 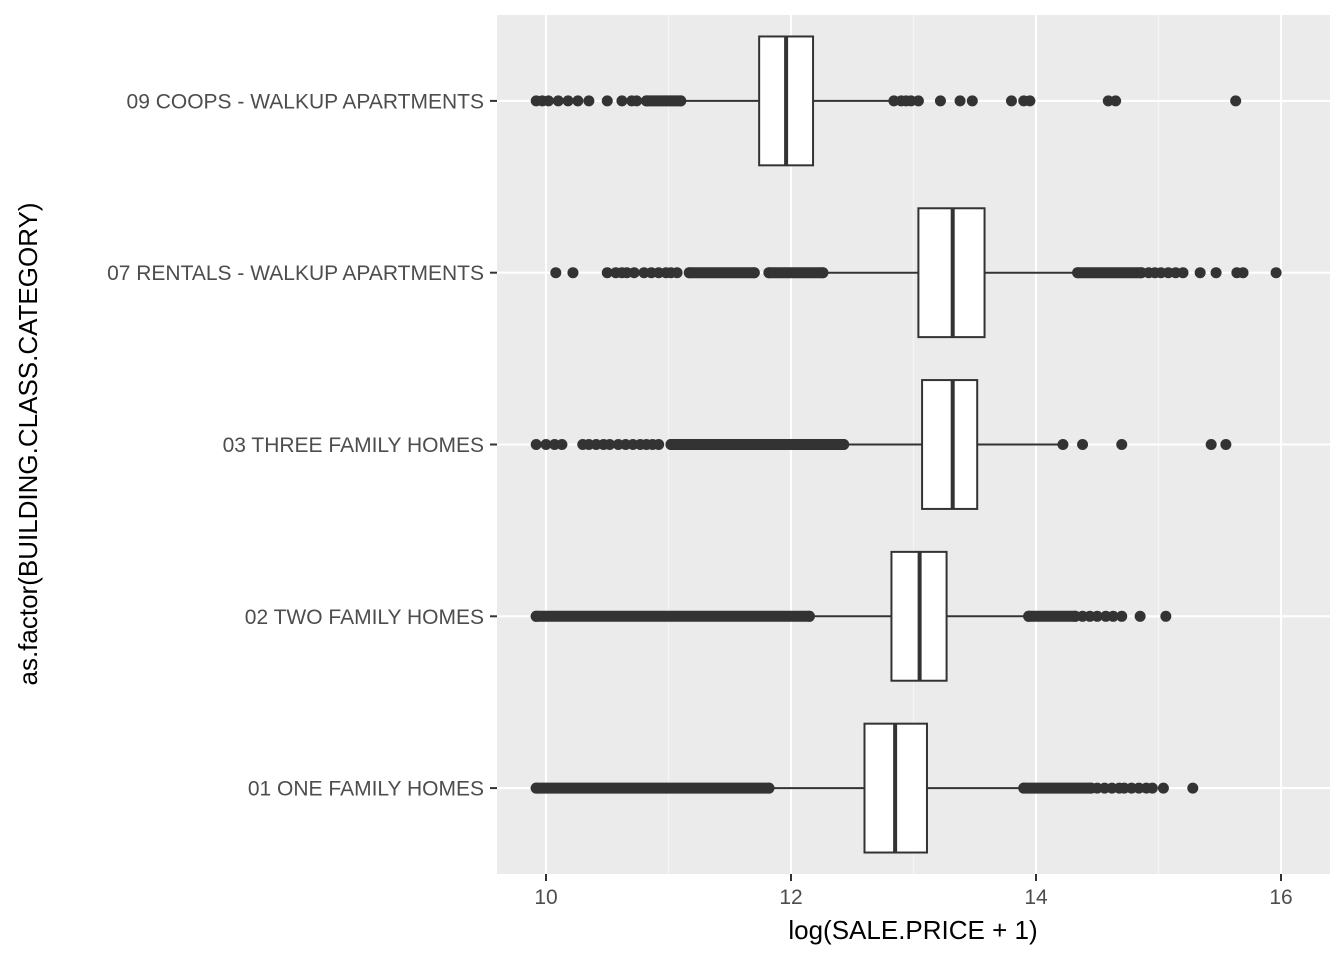 What do you see at coordinates (353, 445) in the screenshot?
I see `y-tick-label: 03 THREE FAMILY HOMES` at bounding box center [353, 445].